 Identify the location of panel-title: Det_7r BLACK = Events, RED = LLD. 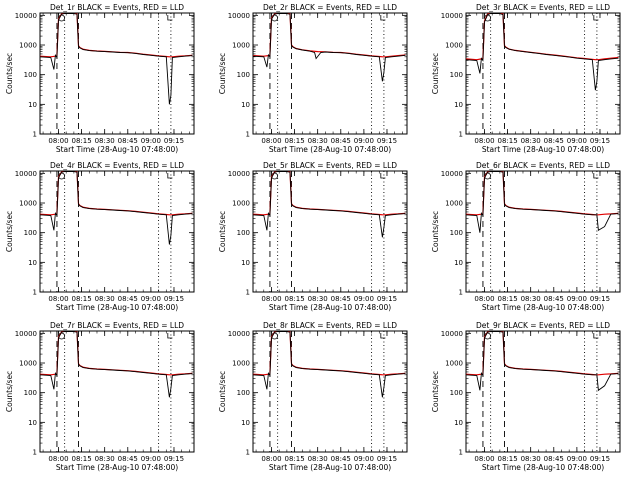
(117, 325).